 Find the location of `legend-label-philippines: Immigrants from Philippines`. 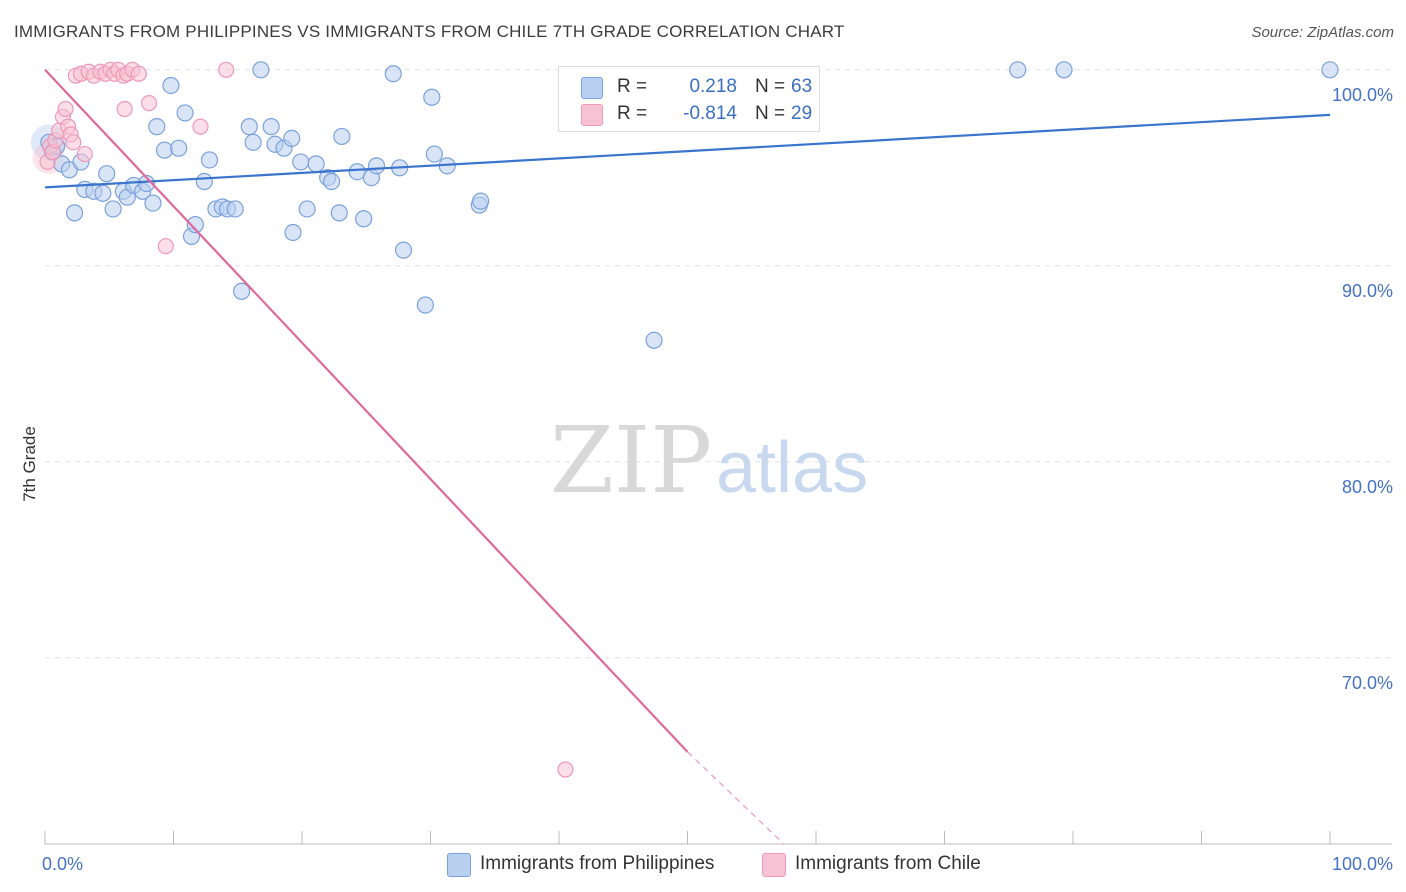

legend-label-philippines: Immigrants from Philippines is located at coordinates (597, 863).